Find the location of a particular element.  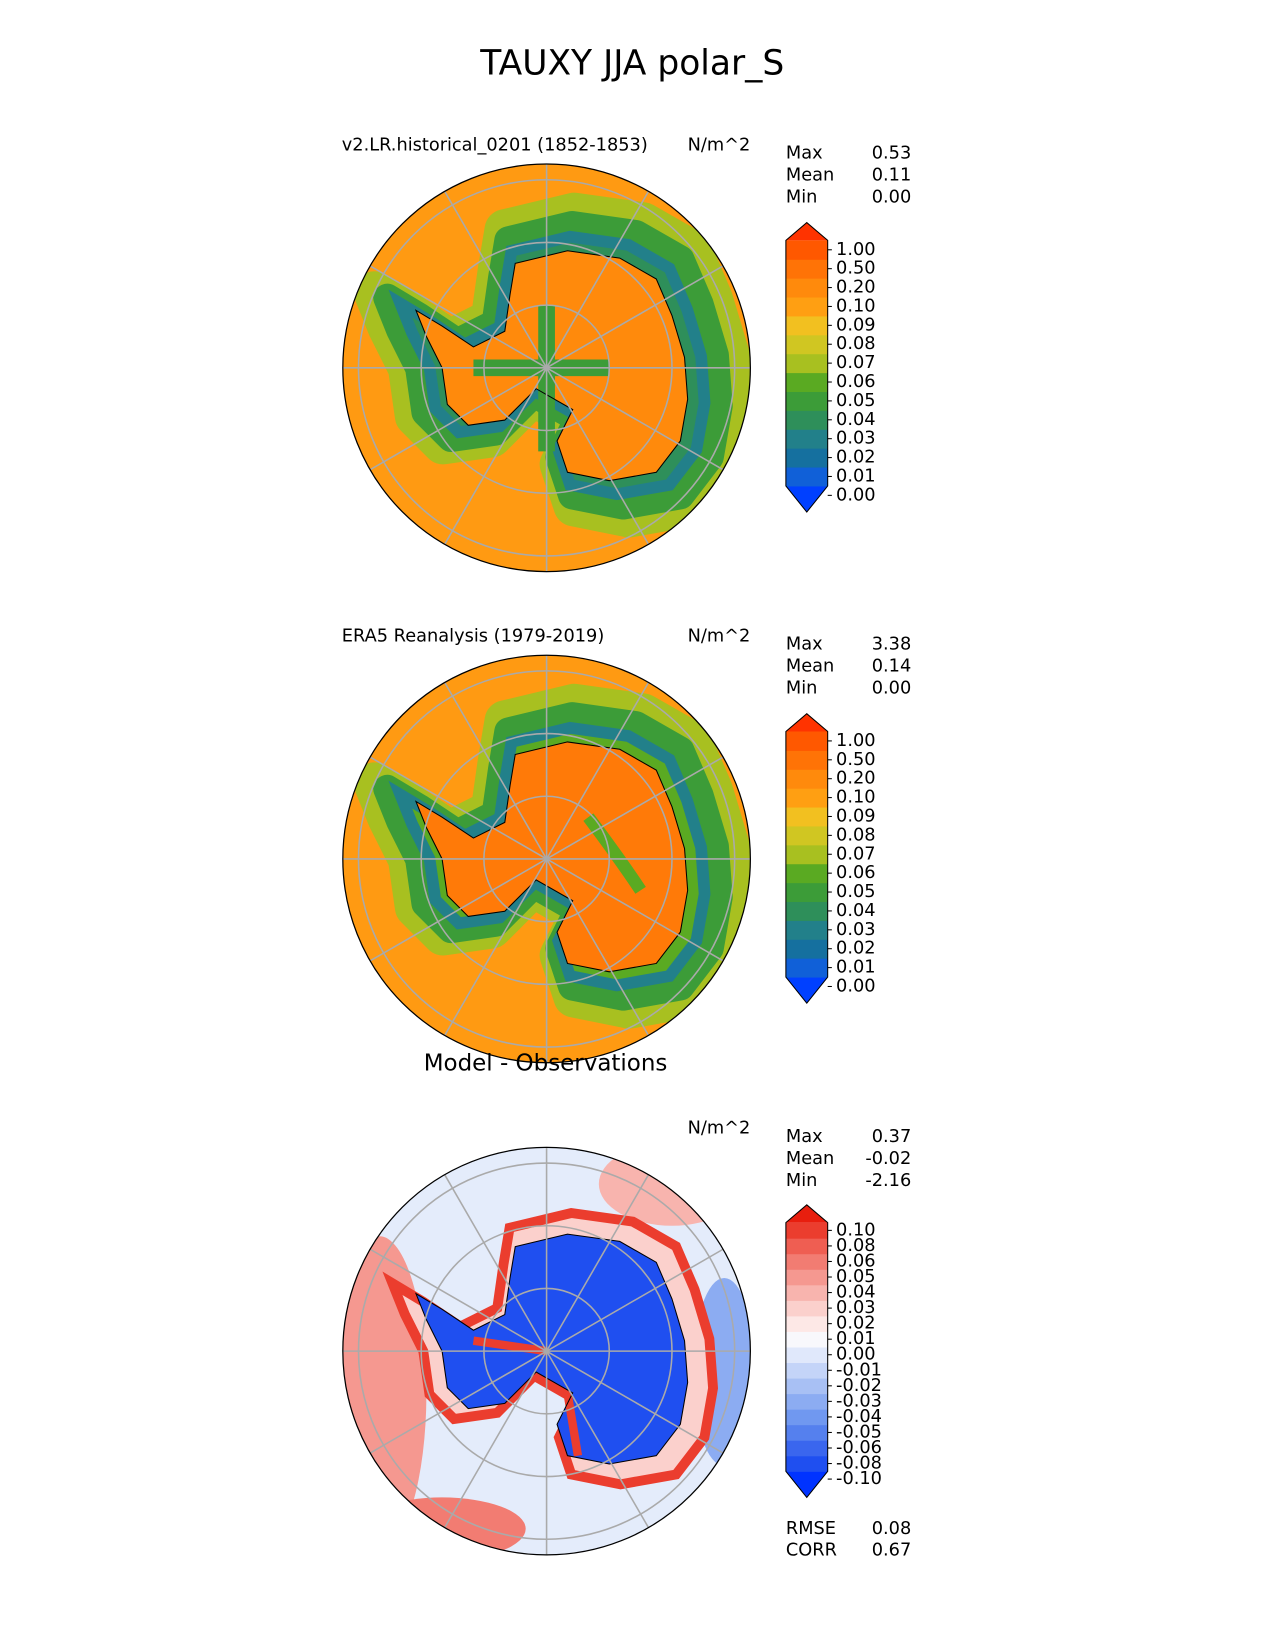

colorbar-label: 1.00 is located at coordinates (856, 250).